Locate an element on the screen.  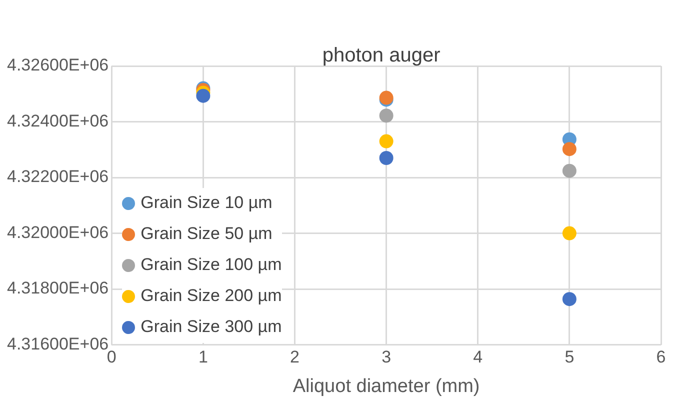
x-tick-label: 5 is located at coordinates (569, 357).